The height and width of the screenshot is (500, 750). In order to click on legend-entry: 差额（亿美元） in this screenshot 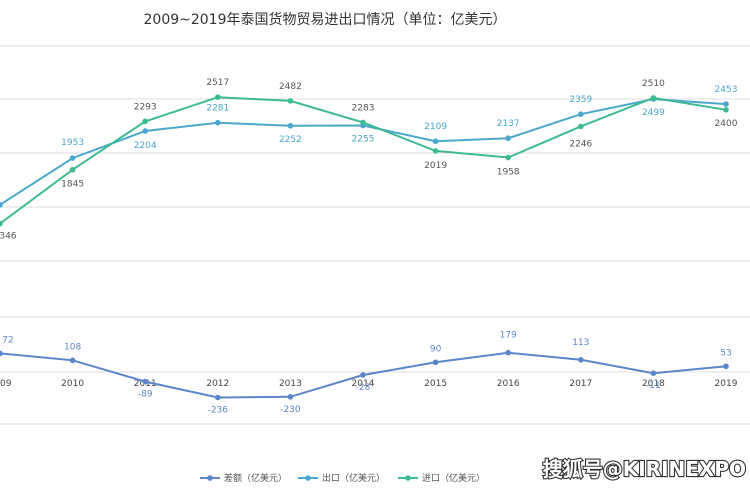, I will do `click(243, 478)`.